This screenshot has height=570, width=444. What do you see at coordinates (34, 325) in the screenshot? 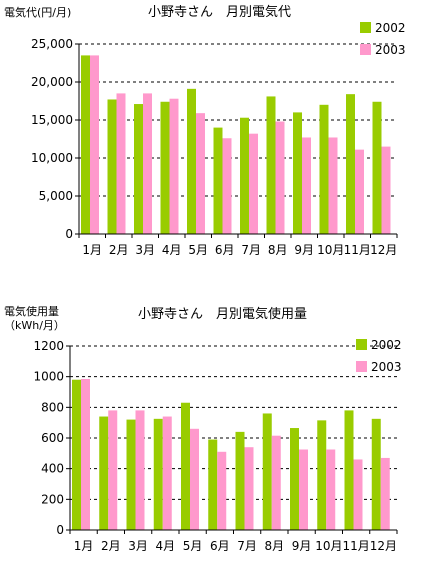
I see `y-axis-label-line2: （kWh/月）` at bounding box center [34, 325].